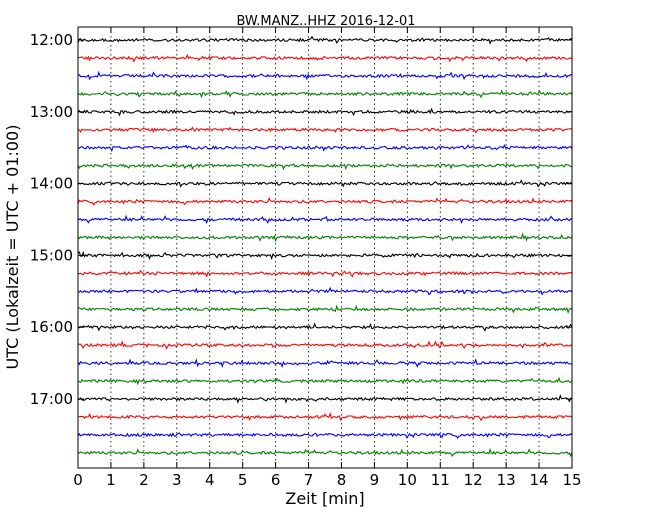  I want to click on x-tick-label-11: 11, so click(440, 480).